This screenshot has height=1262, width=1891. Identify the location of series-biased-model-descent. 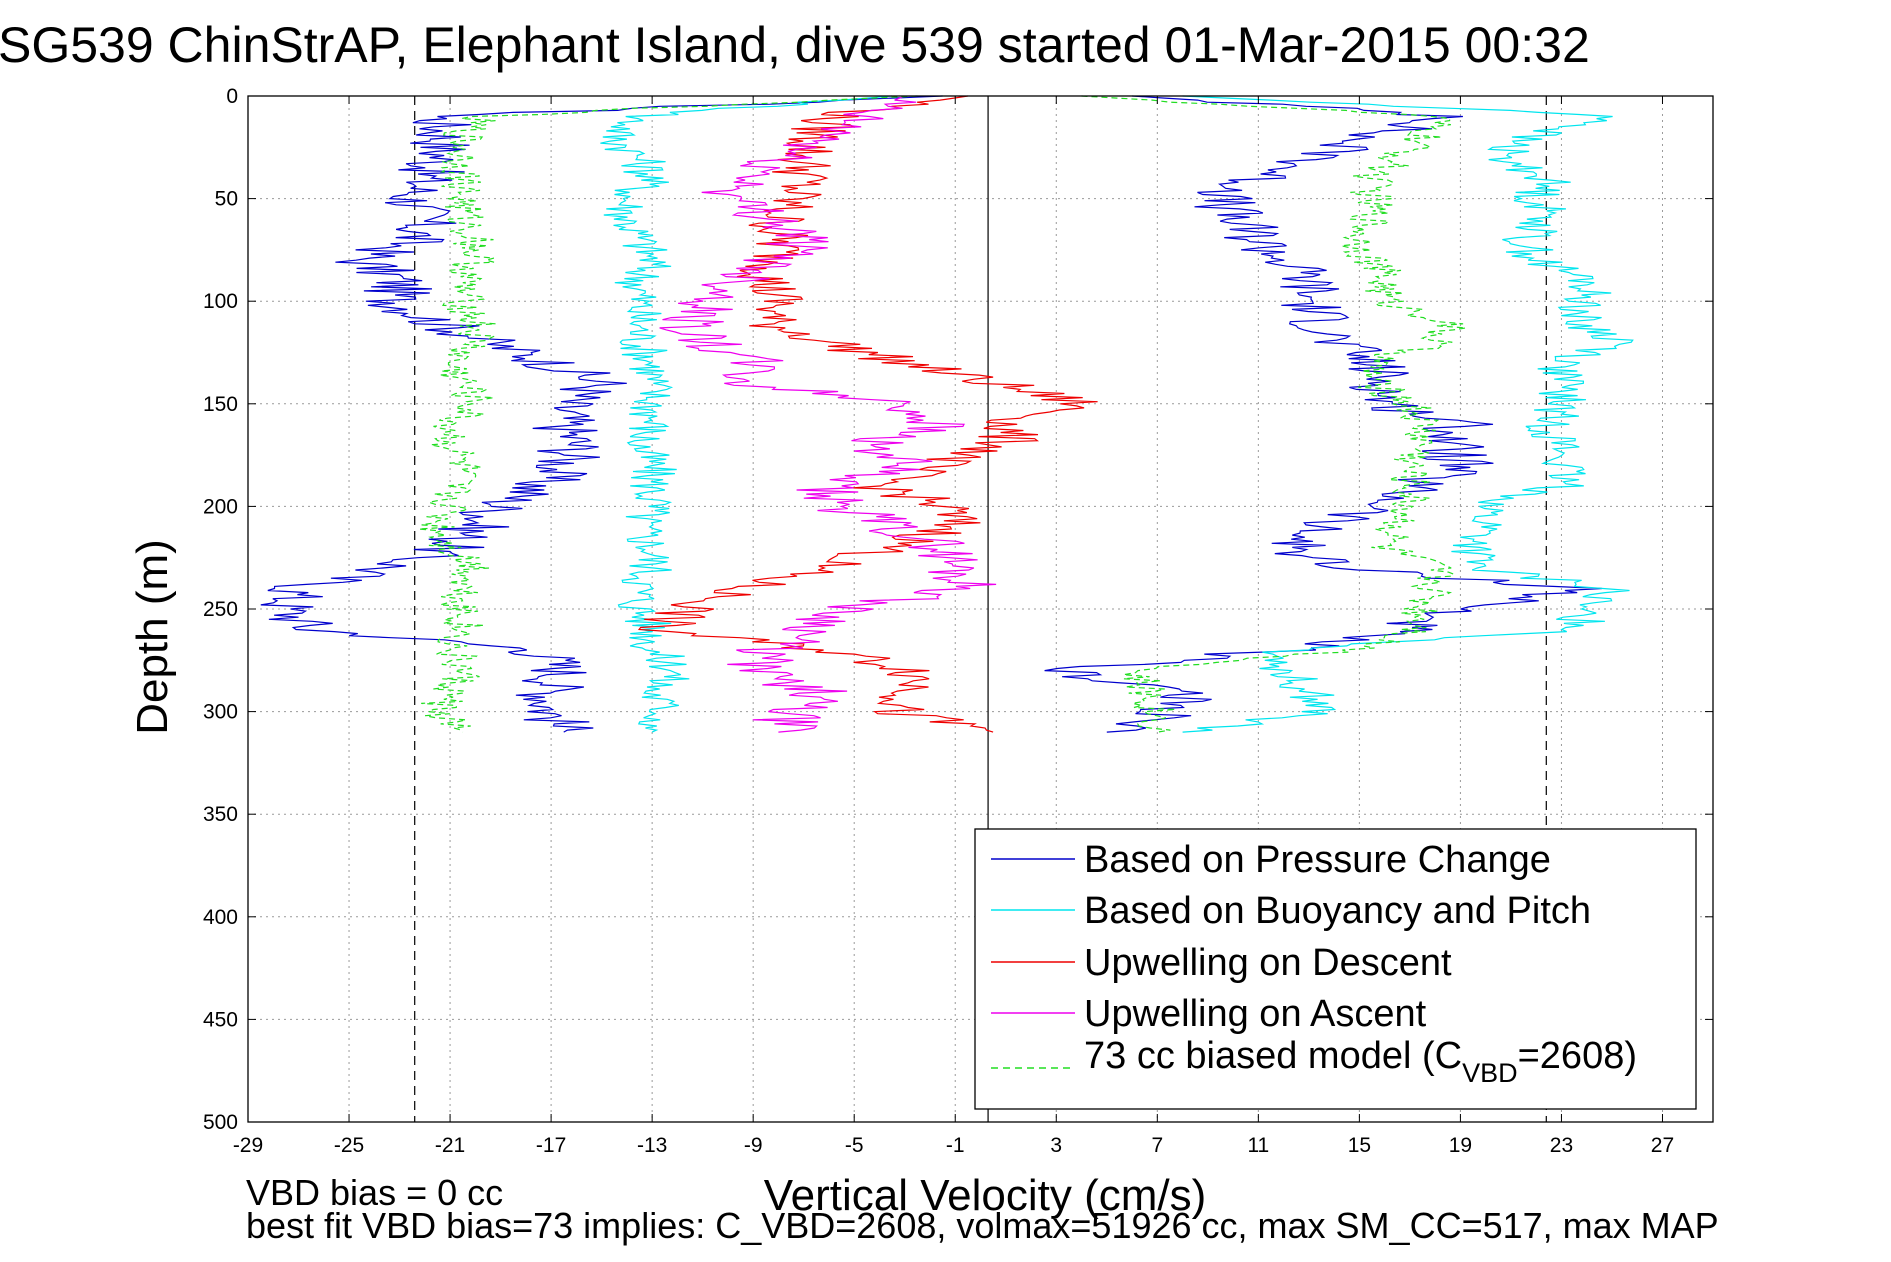
(668, 414).